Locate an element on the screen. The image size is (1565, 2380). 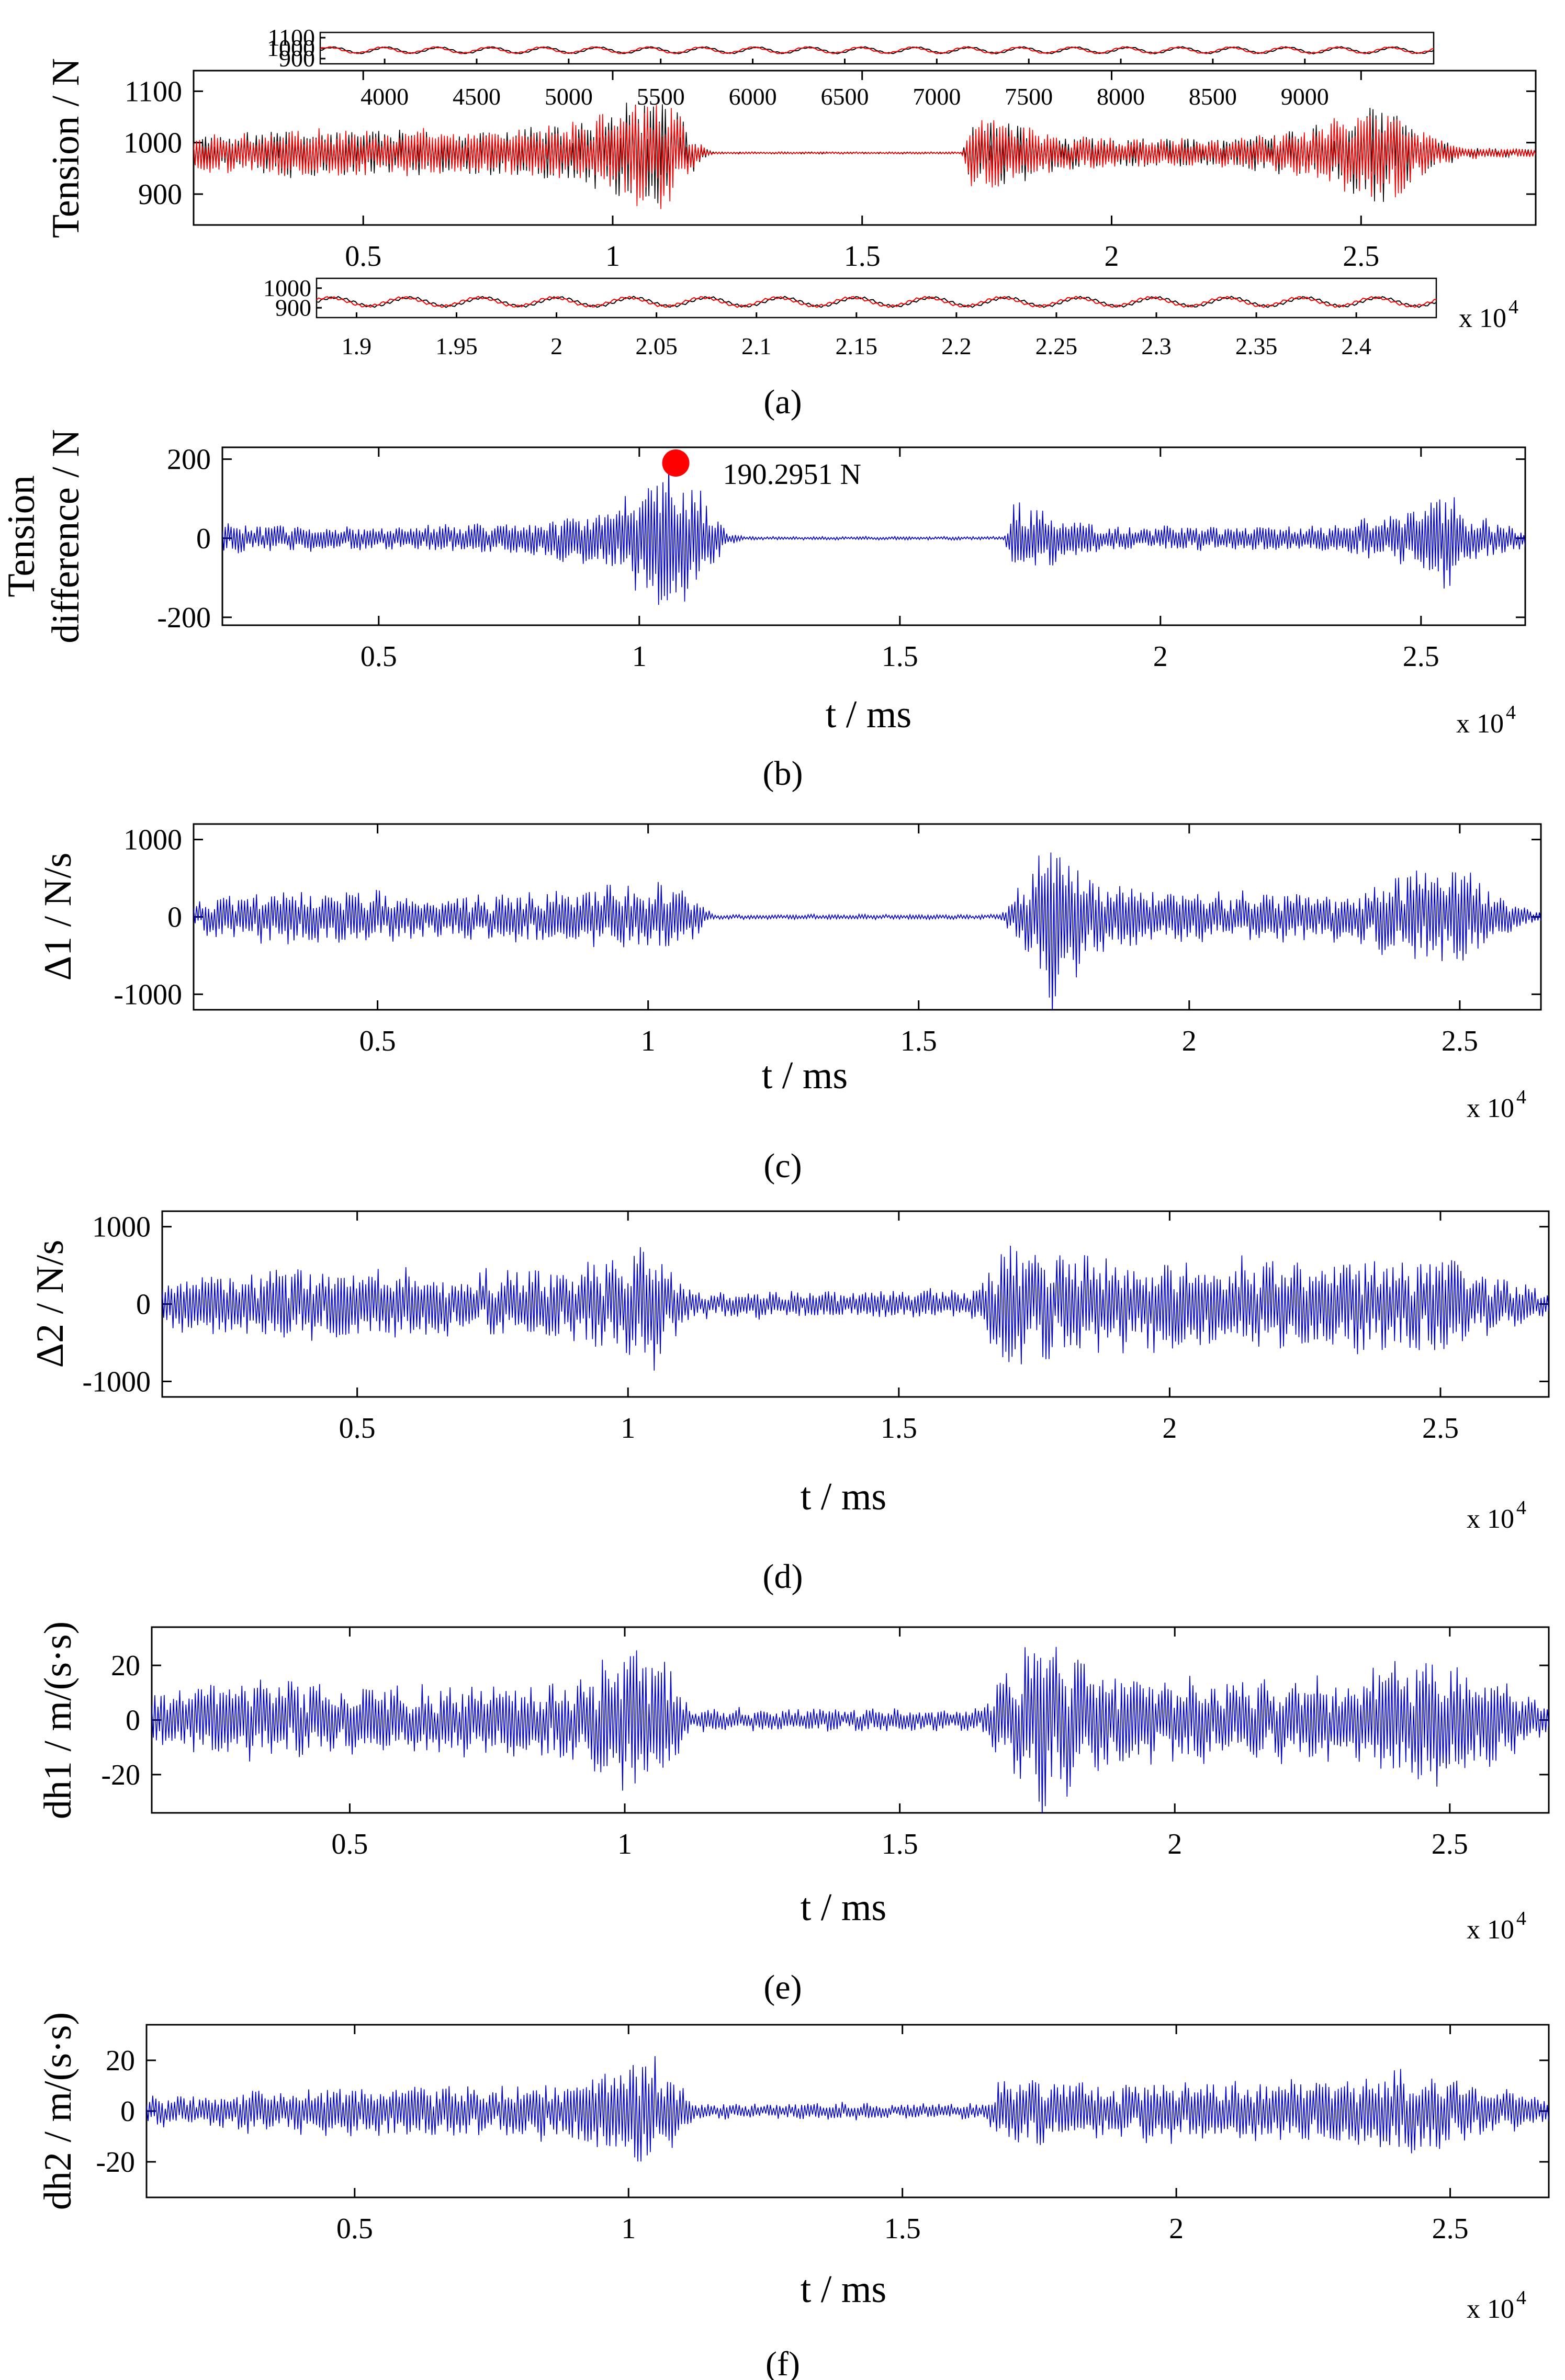
y-tick-label: 20 is located at coordinates (120, 2061).